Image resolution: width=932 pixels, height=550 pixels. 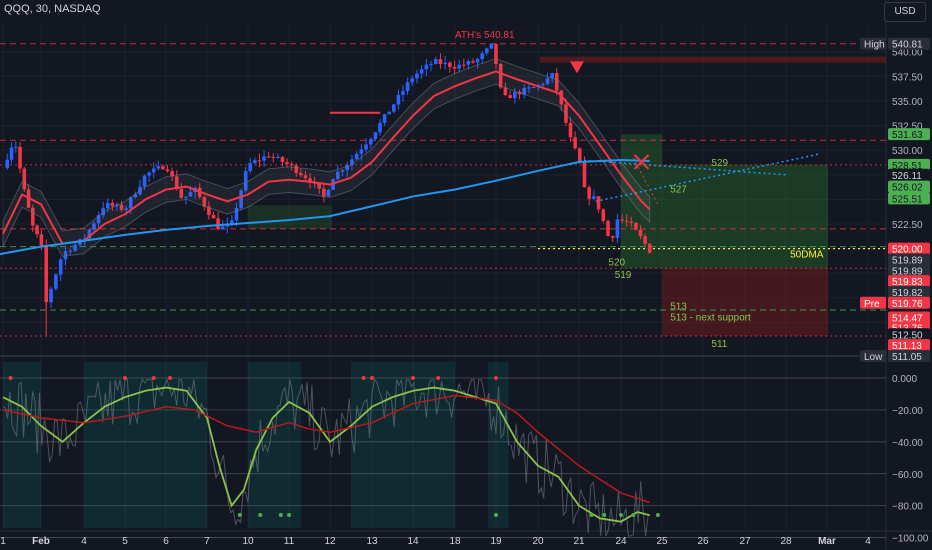 What do you see at coordinates (41, 541) in the screenshot?
I see `x-tick-label: Feb` at bounding box center [41, 541].